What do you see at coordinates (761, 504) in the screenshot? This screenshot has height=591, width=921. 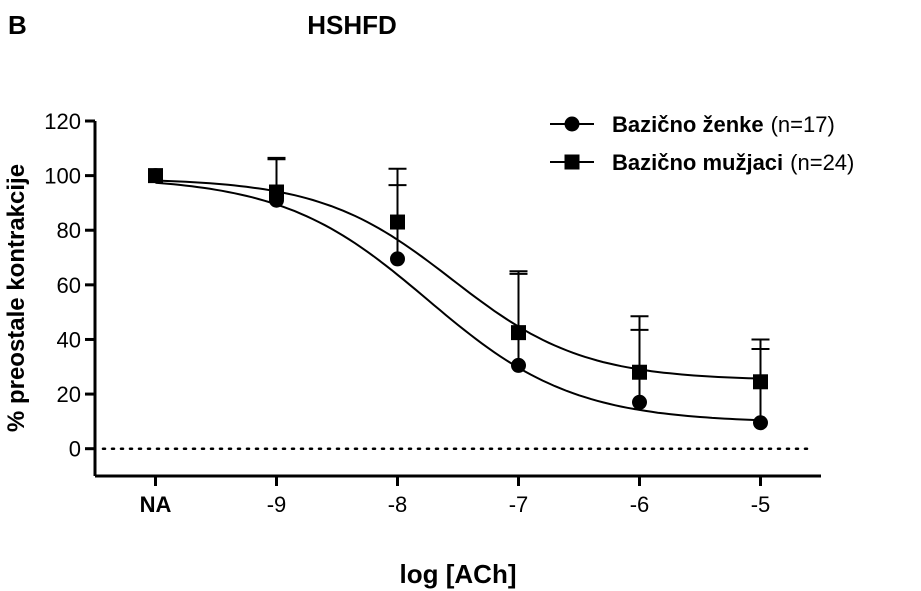 I see `x-tick-label: -5` at bounding box center [761, 504].